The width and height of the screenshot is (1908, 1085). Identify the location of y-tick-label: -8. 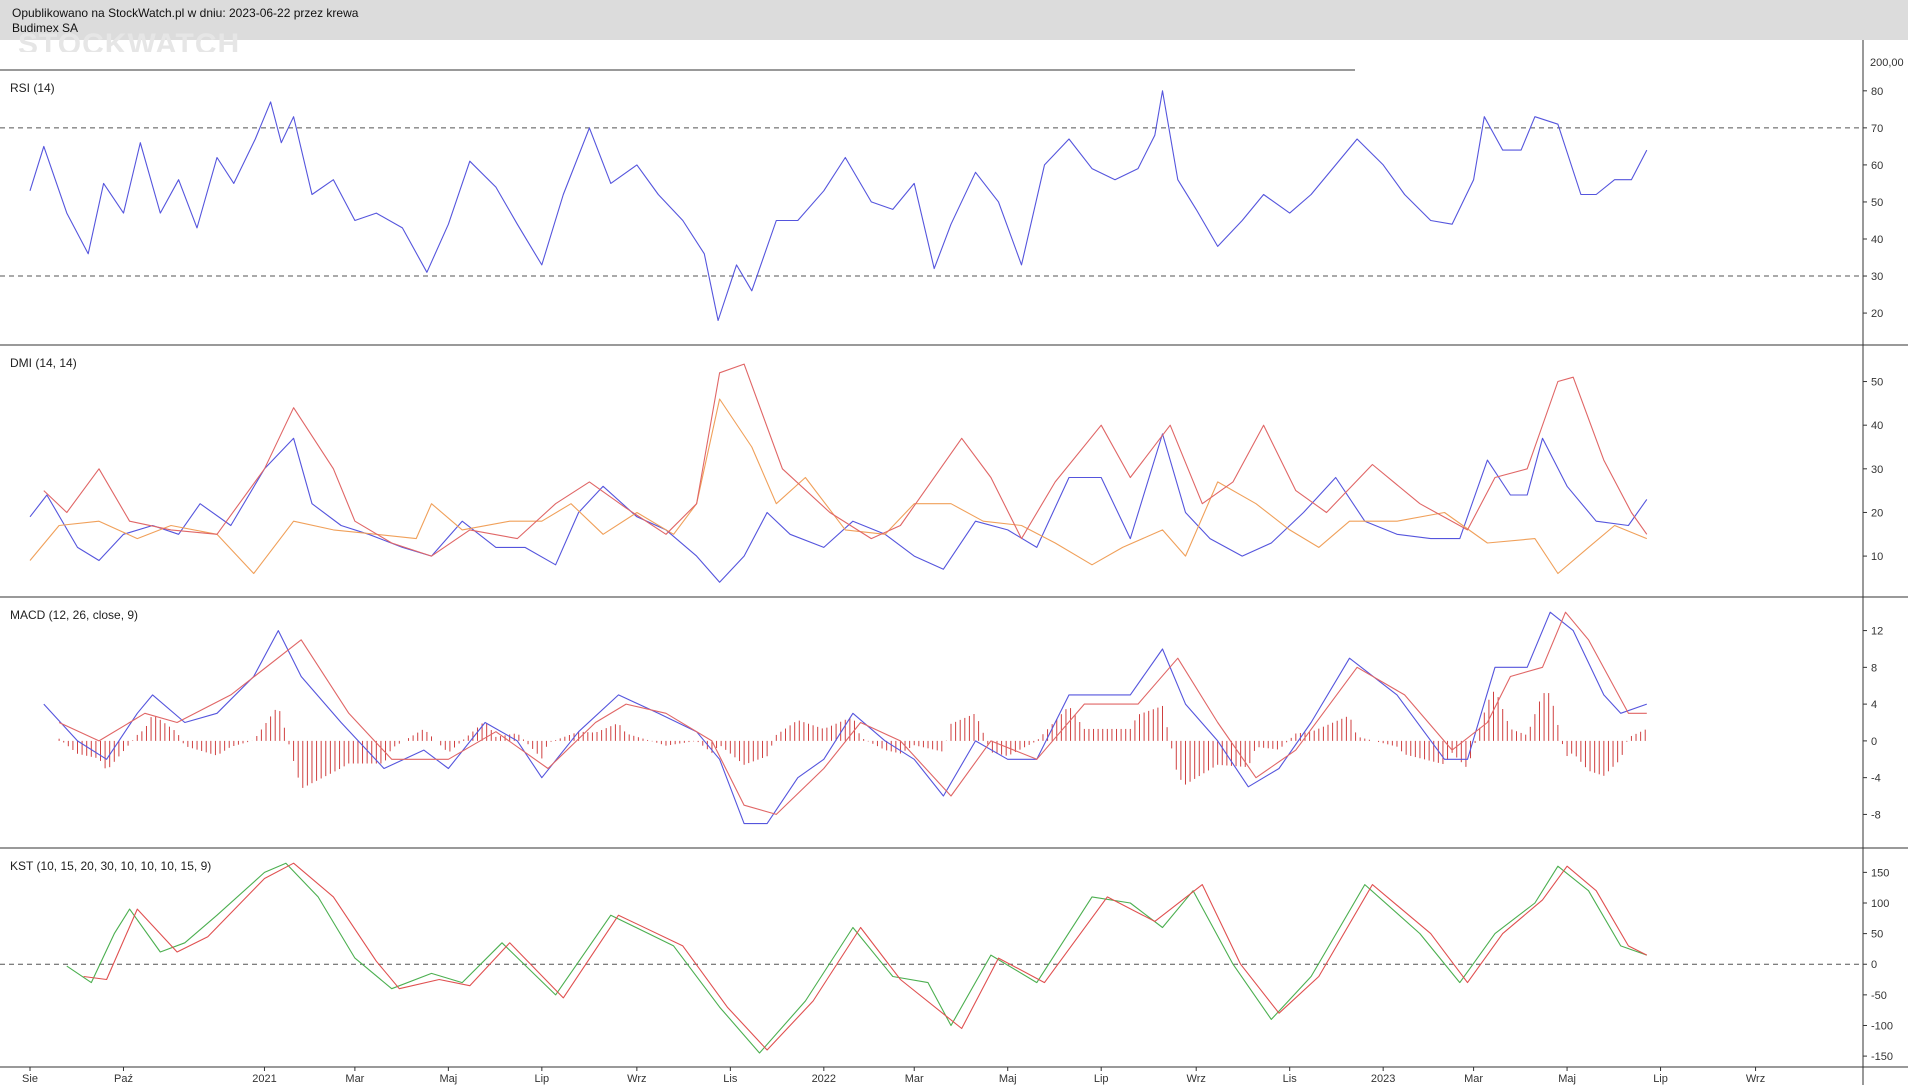
(1876, 815).